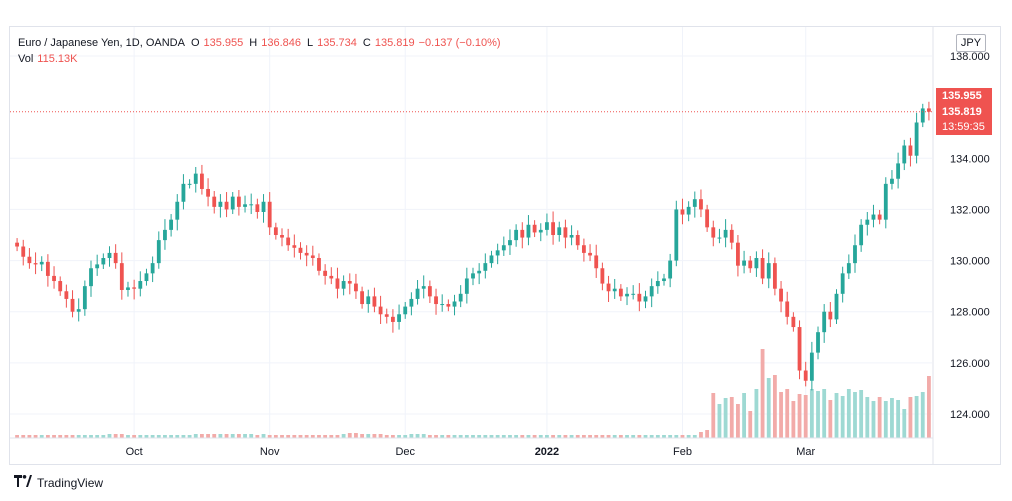 This screenshot has height=501, width=1012. I want to click on y-tick-label: 124.000, so click(970, 415).